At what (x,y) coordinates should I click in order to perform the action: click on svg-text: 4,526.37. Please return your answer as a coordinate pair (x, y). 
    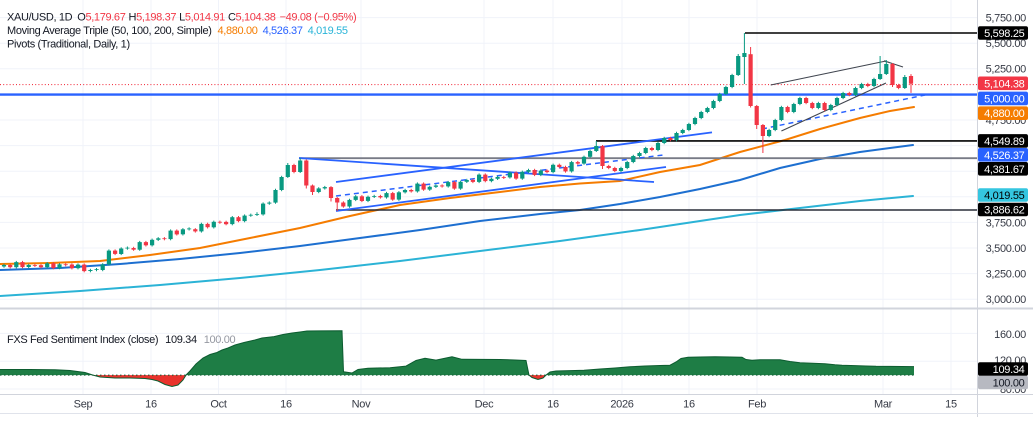
    Looking at the image, I should click on (1004, 156).